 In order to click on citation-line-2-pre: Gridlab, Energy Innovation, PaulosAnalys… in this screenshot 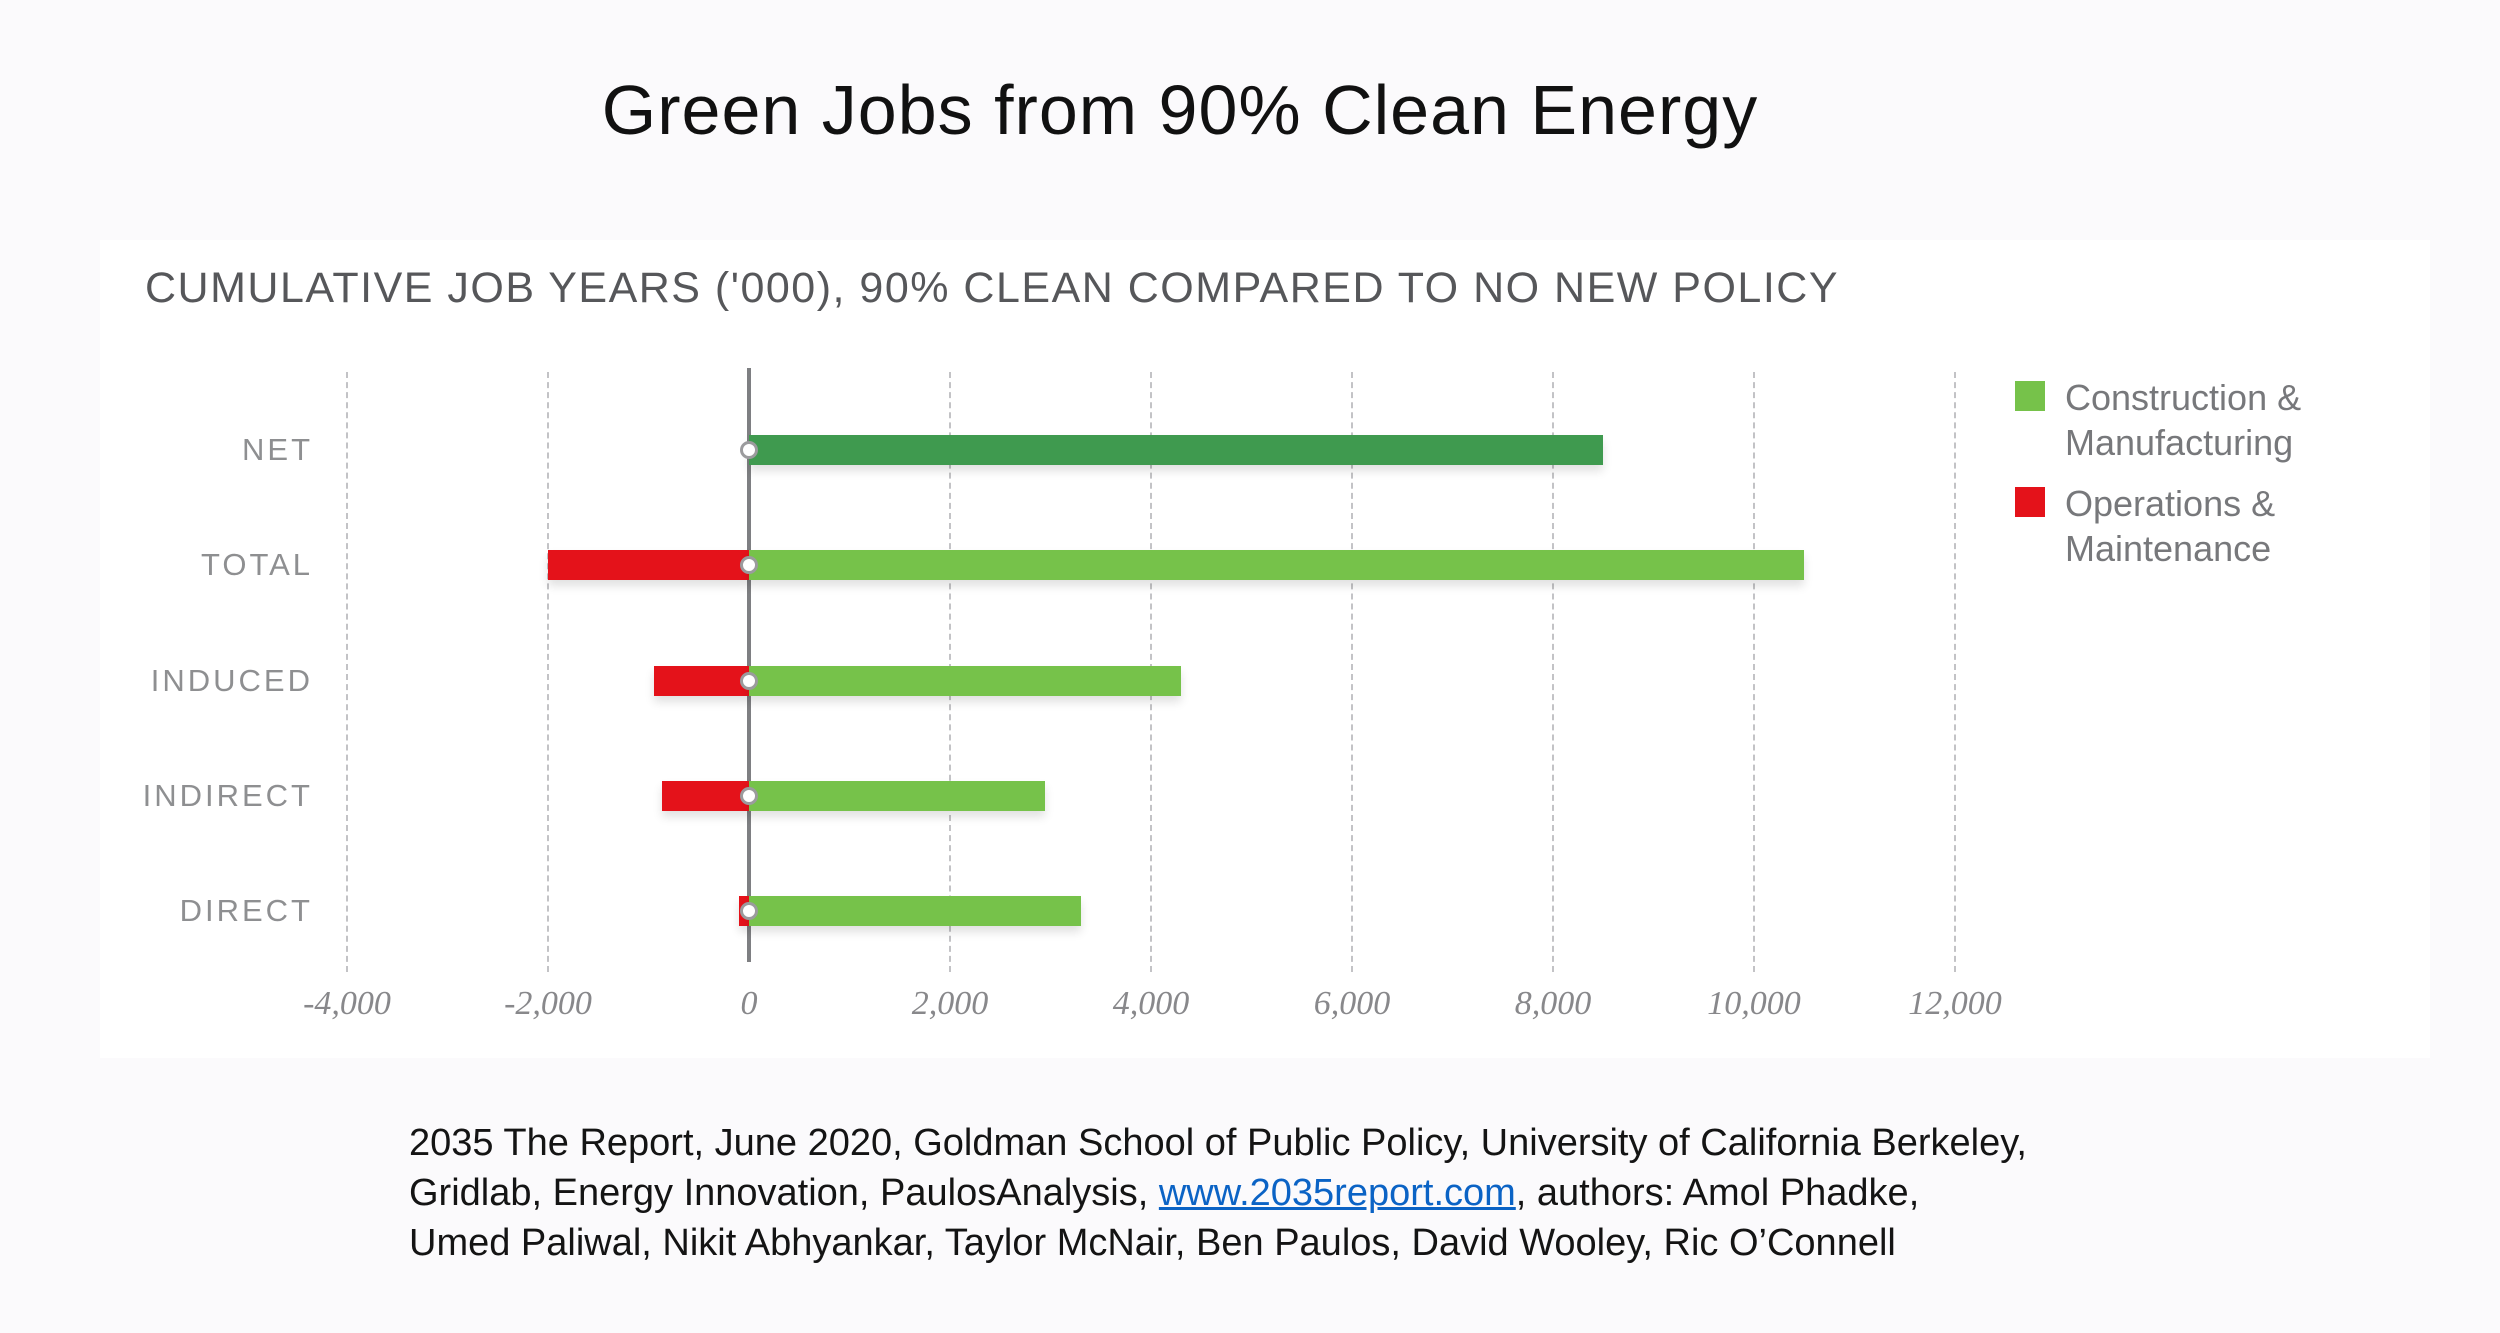, I will do `click(784, 1193)`.